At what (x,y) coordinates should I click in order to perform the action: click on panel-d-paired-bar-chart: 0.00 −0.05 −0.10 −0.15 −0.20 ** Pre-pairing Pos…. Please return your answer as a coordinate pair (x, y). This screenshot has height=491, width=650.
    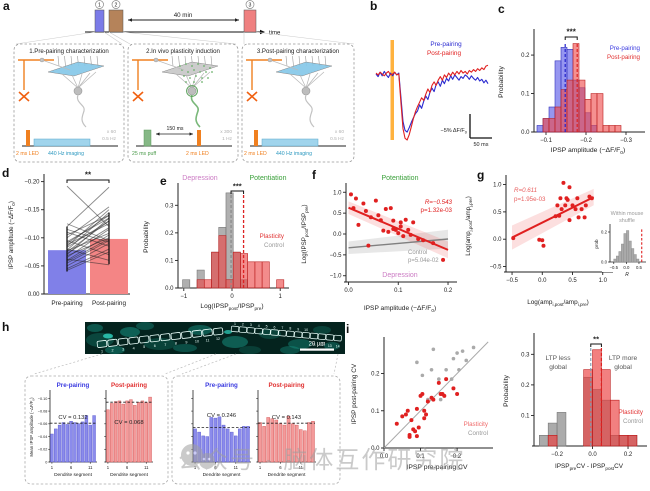
    Looking at the image, I should click on (69, 239).